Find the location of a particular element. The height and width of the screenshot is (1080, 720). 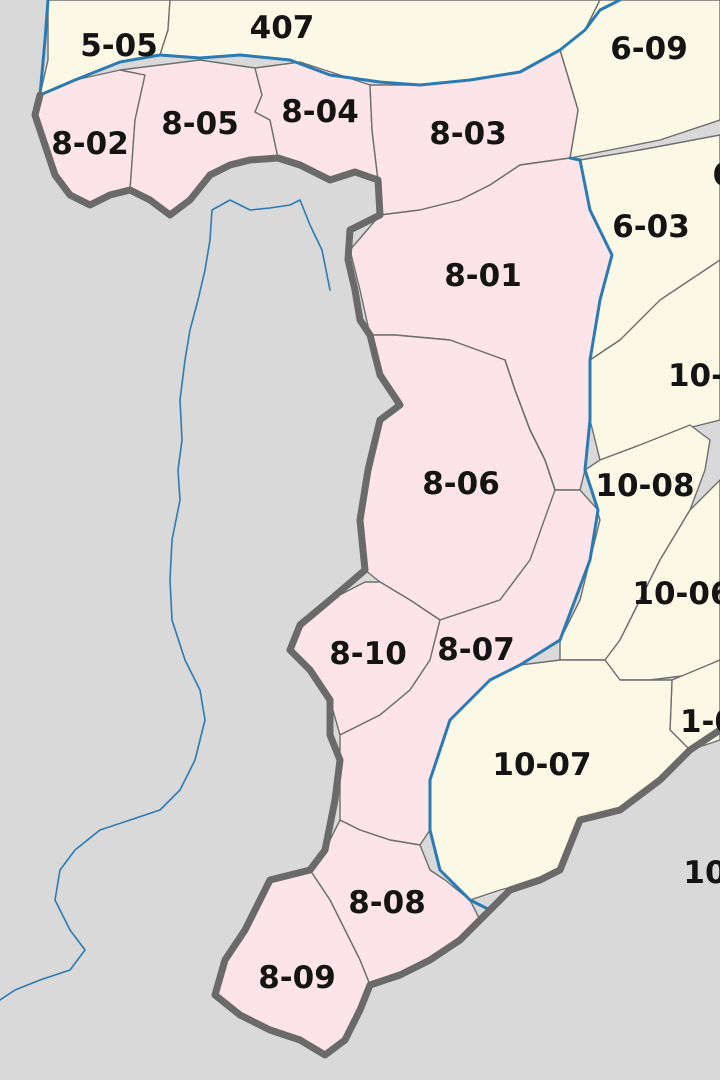

label-10-partial-a: 10- is located at coordinates (694, 376).